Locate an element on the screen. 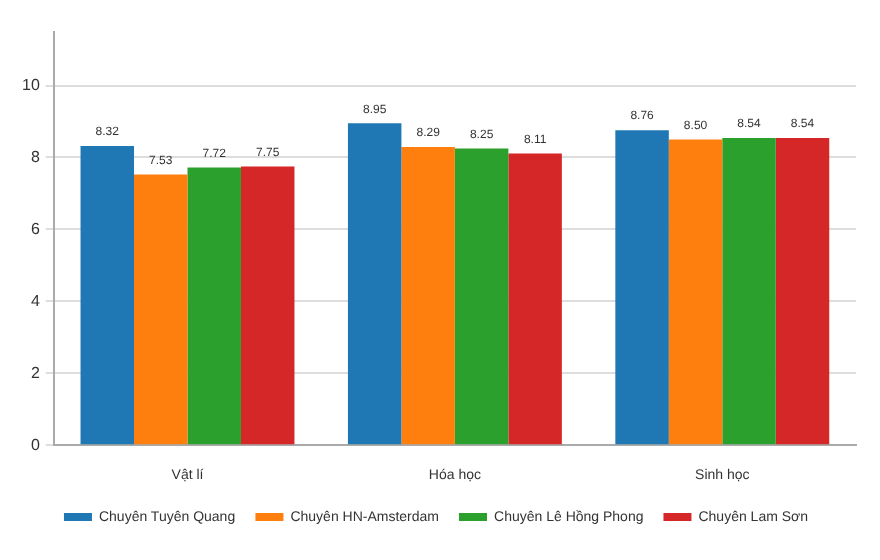  y-tick-label: 6 is located at coordinates (35, 228).